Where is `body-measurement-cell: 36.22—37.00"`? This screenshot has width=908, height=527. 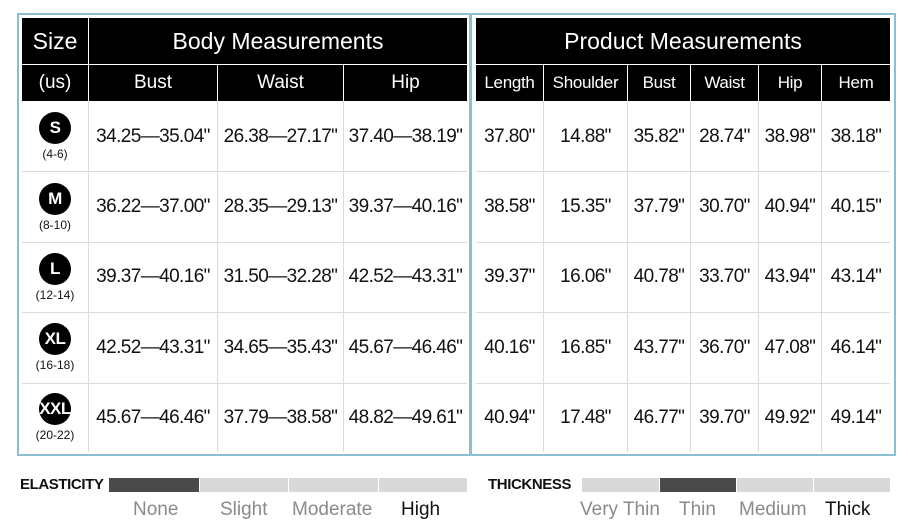
body-measurement-cell: 36.22—37.00" is located at coordinates (153, 207).